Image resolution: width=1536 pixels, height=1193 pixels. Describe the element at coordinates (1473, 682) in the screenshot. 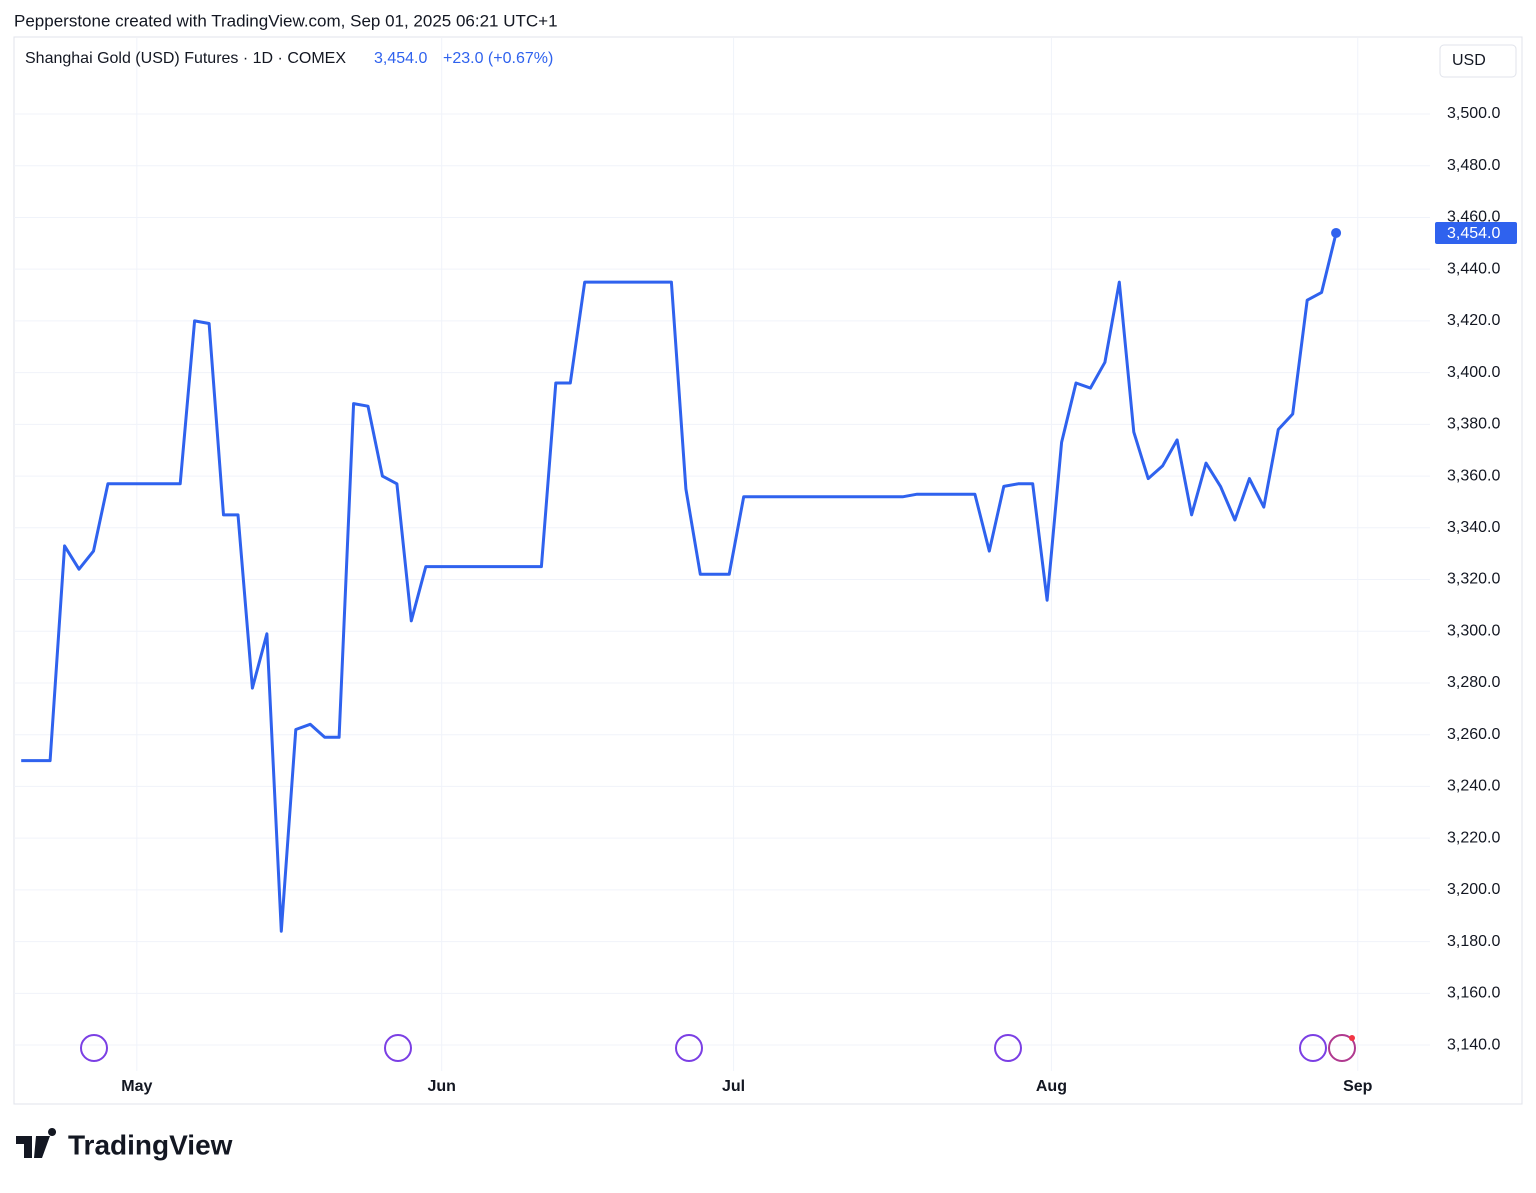

I see `y-tick-label: 3,280.0` at that location.